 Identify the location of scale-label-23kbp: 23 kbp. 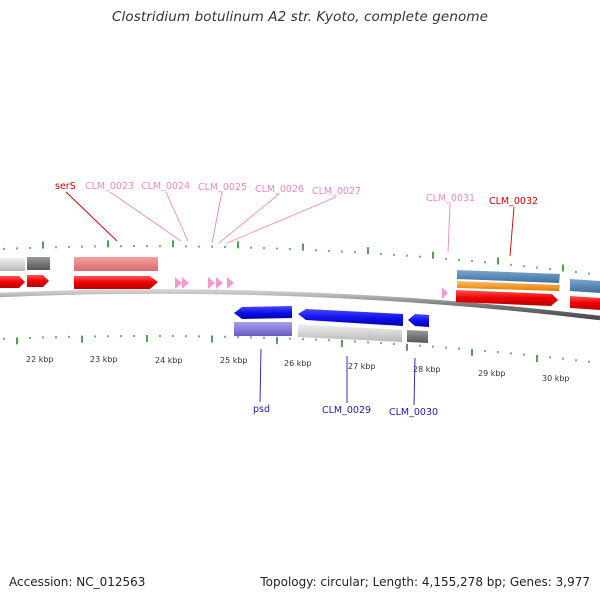
(104, 359).